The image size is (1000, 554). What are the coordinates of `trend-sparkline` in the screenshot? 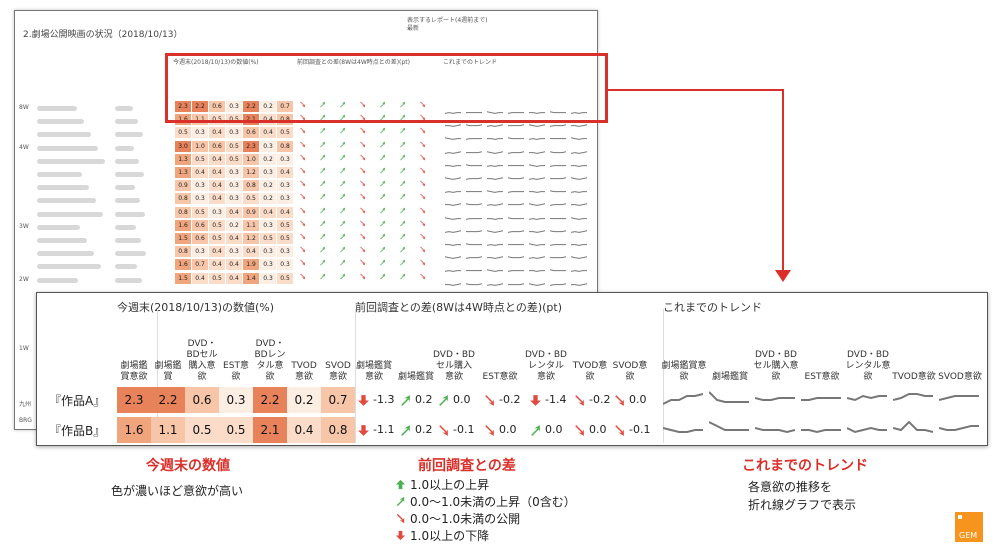 It's located at (821, 431).